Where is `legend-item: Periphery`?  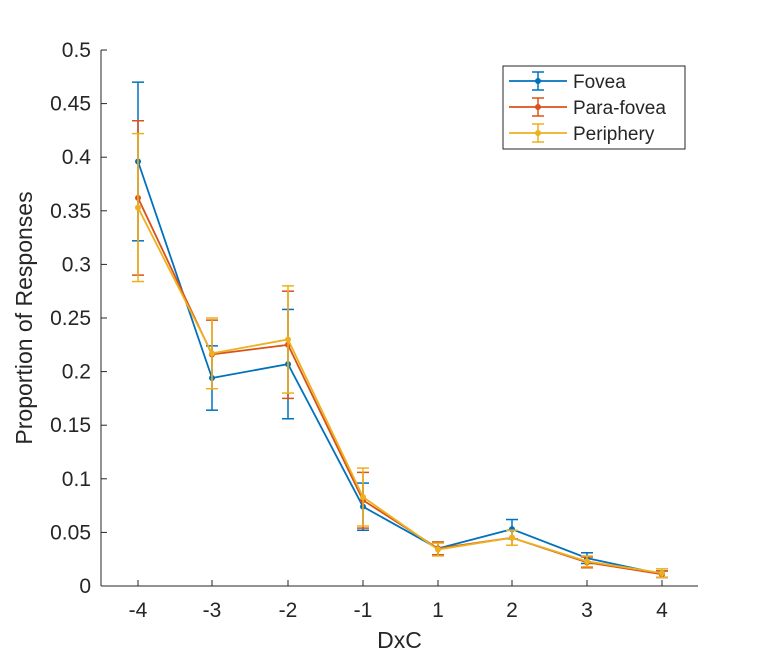 legend-item: Periphery is located at coordinates (582, 134).